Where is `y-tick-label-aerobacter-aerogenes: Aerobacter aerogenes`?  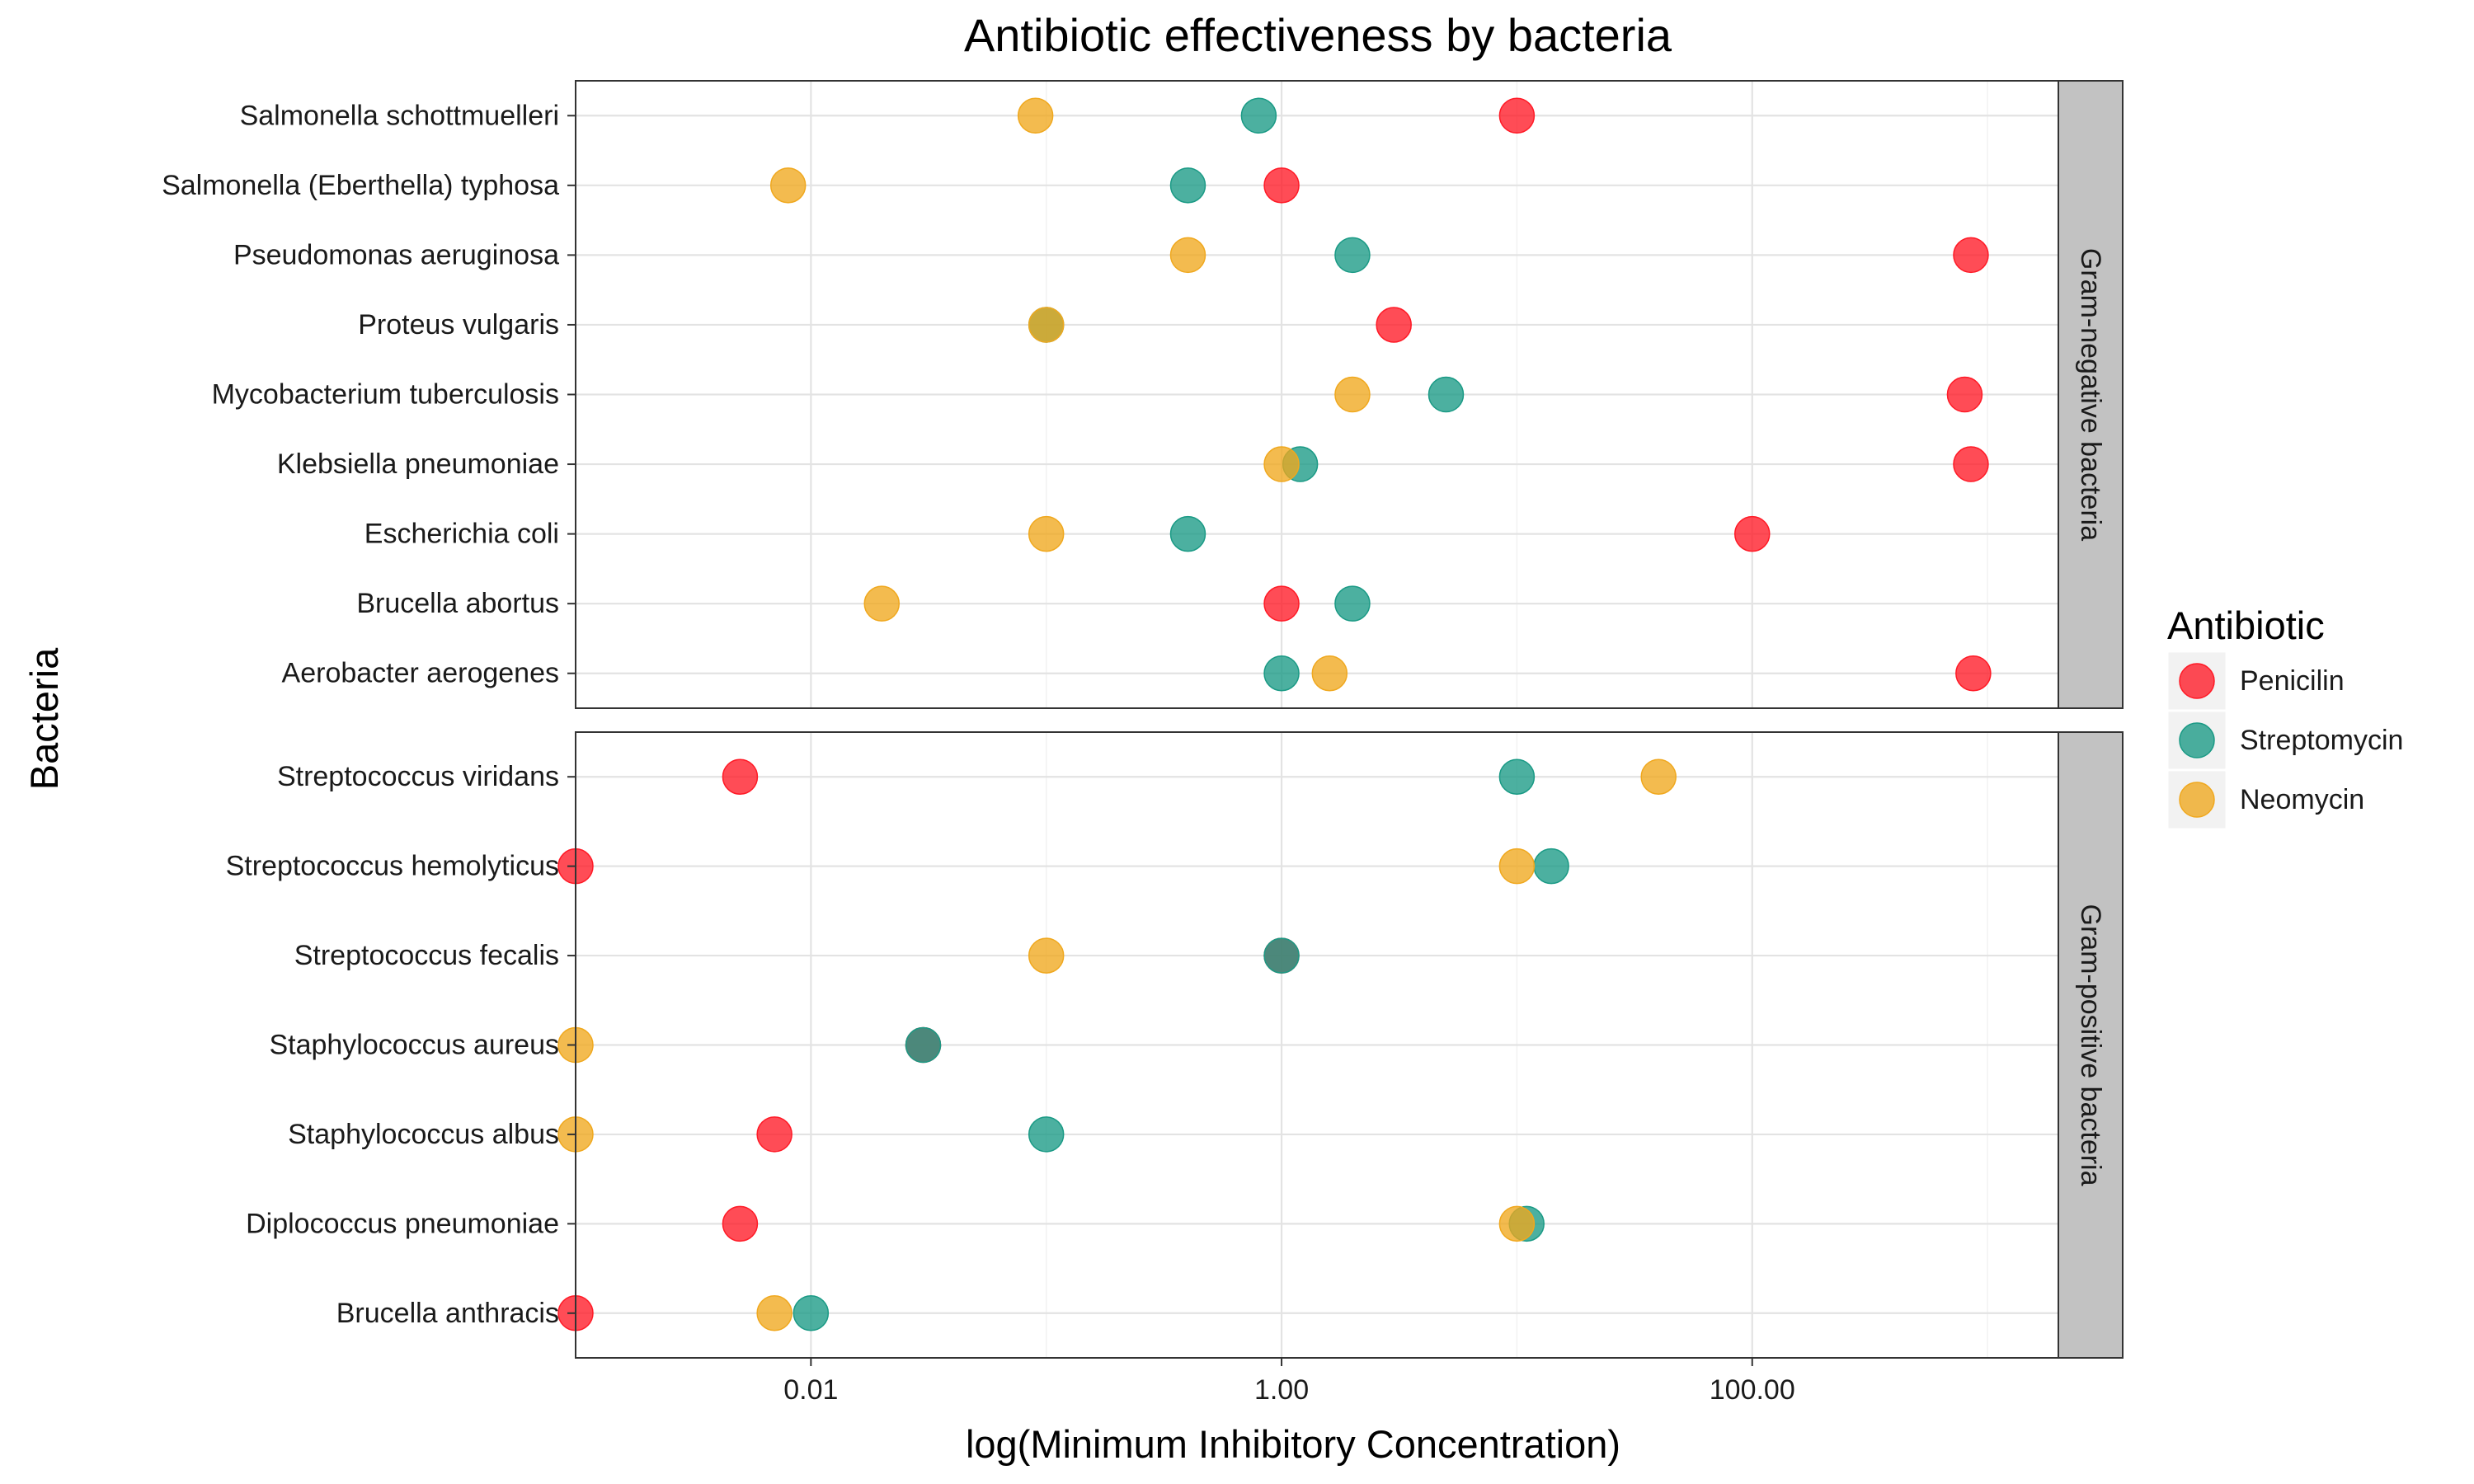 y-tick-label-aerobacter-aerogenes: Aerobacter aerogenes is located at coordinates (420, 673).